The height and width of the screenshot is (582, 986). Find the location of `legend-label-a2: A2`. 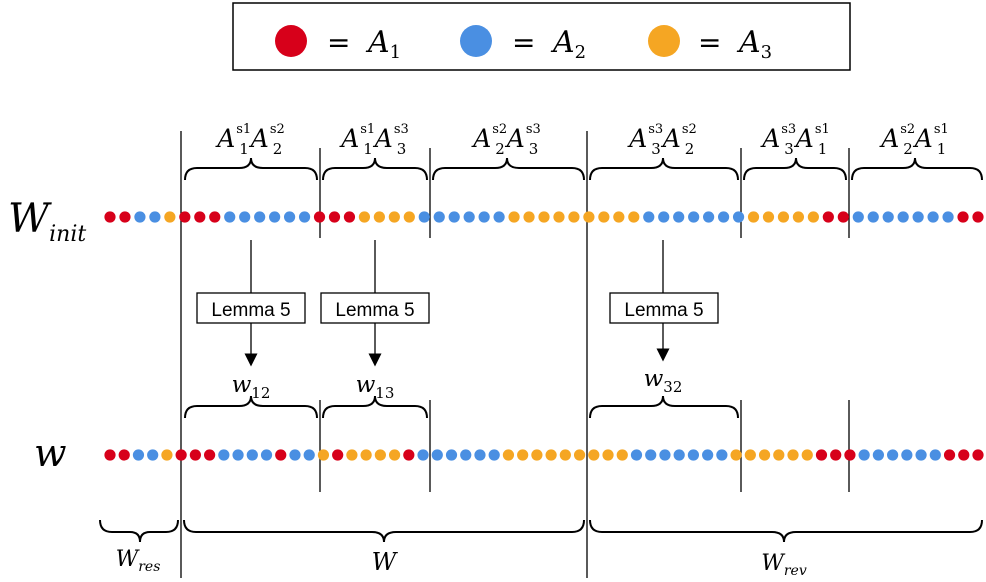

legend-label-a2: A2 is located at coordinates (568, 44).